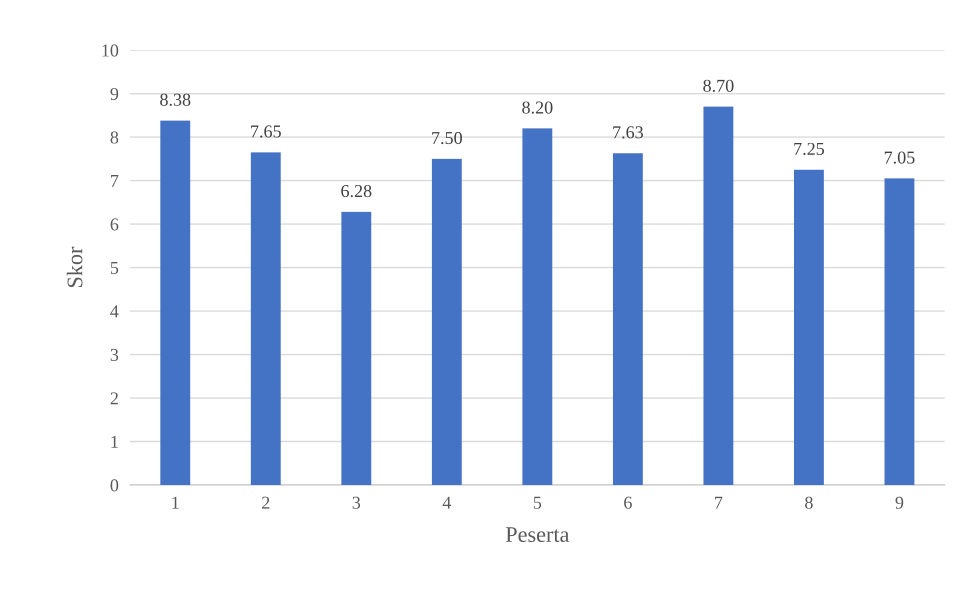  Describe the element at coordinates (114, 137) in the screenshot. I see `y-tick-label: 8` at that location.